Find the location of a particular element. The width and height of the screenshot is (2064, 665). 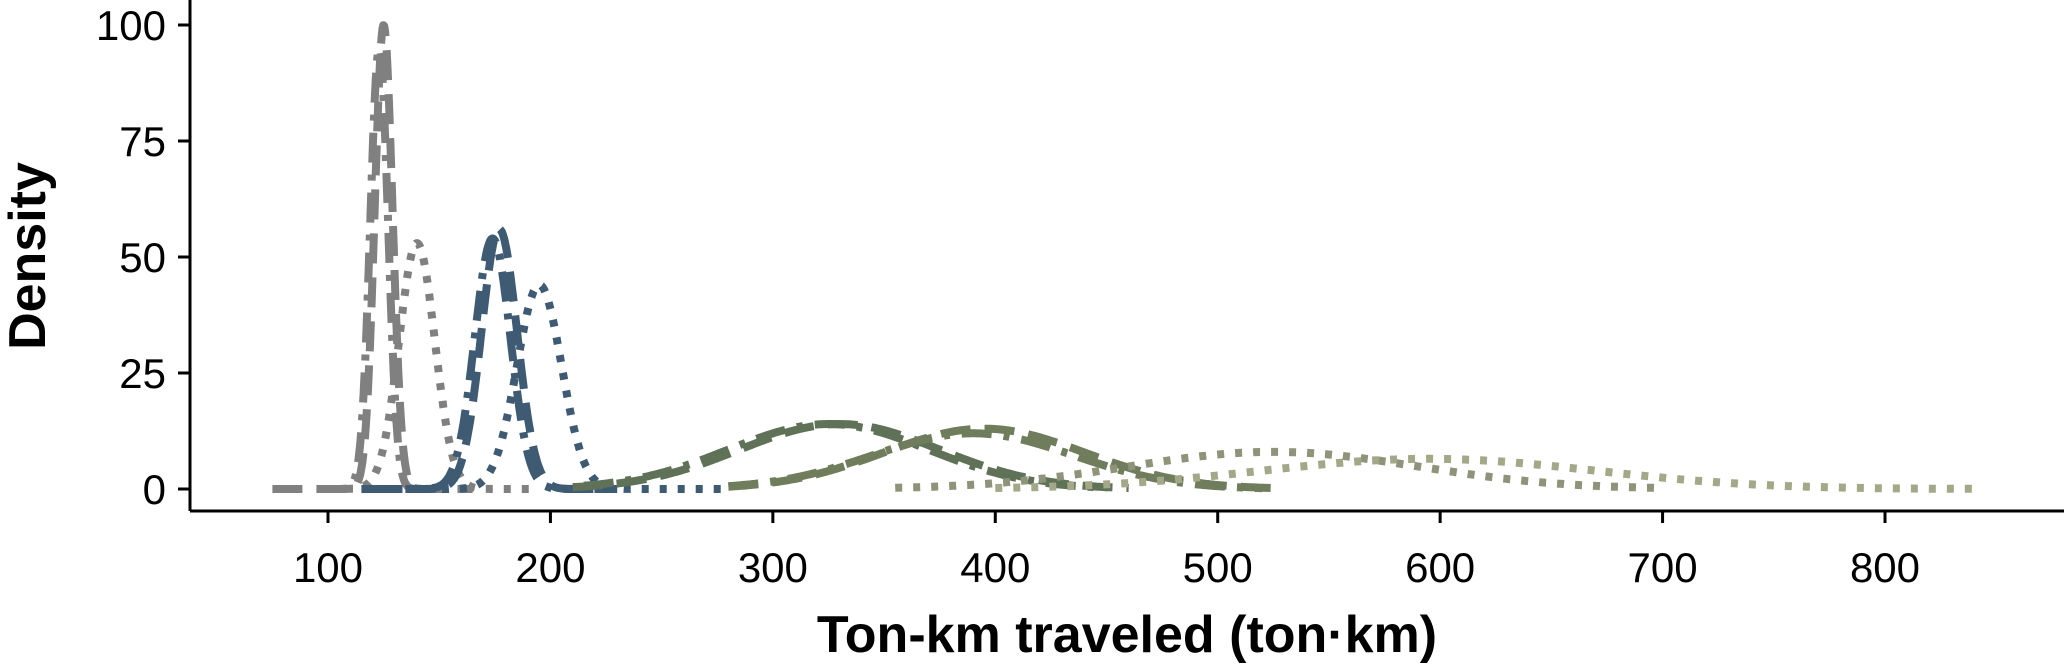

x-tick-label: 700 is located at coordinates (1663, 567).